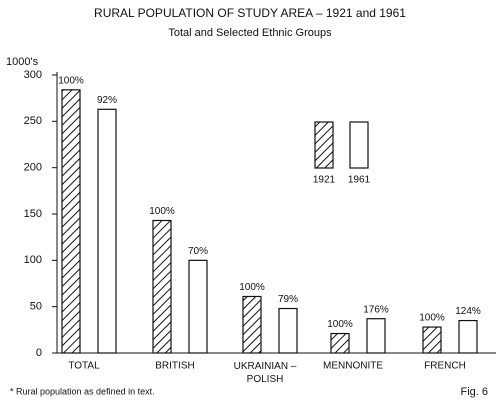 This screenshot has width=500, height=408. I want to click on bar-annotation: 92%, so click(107, 100).